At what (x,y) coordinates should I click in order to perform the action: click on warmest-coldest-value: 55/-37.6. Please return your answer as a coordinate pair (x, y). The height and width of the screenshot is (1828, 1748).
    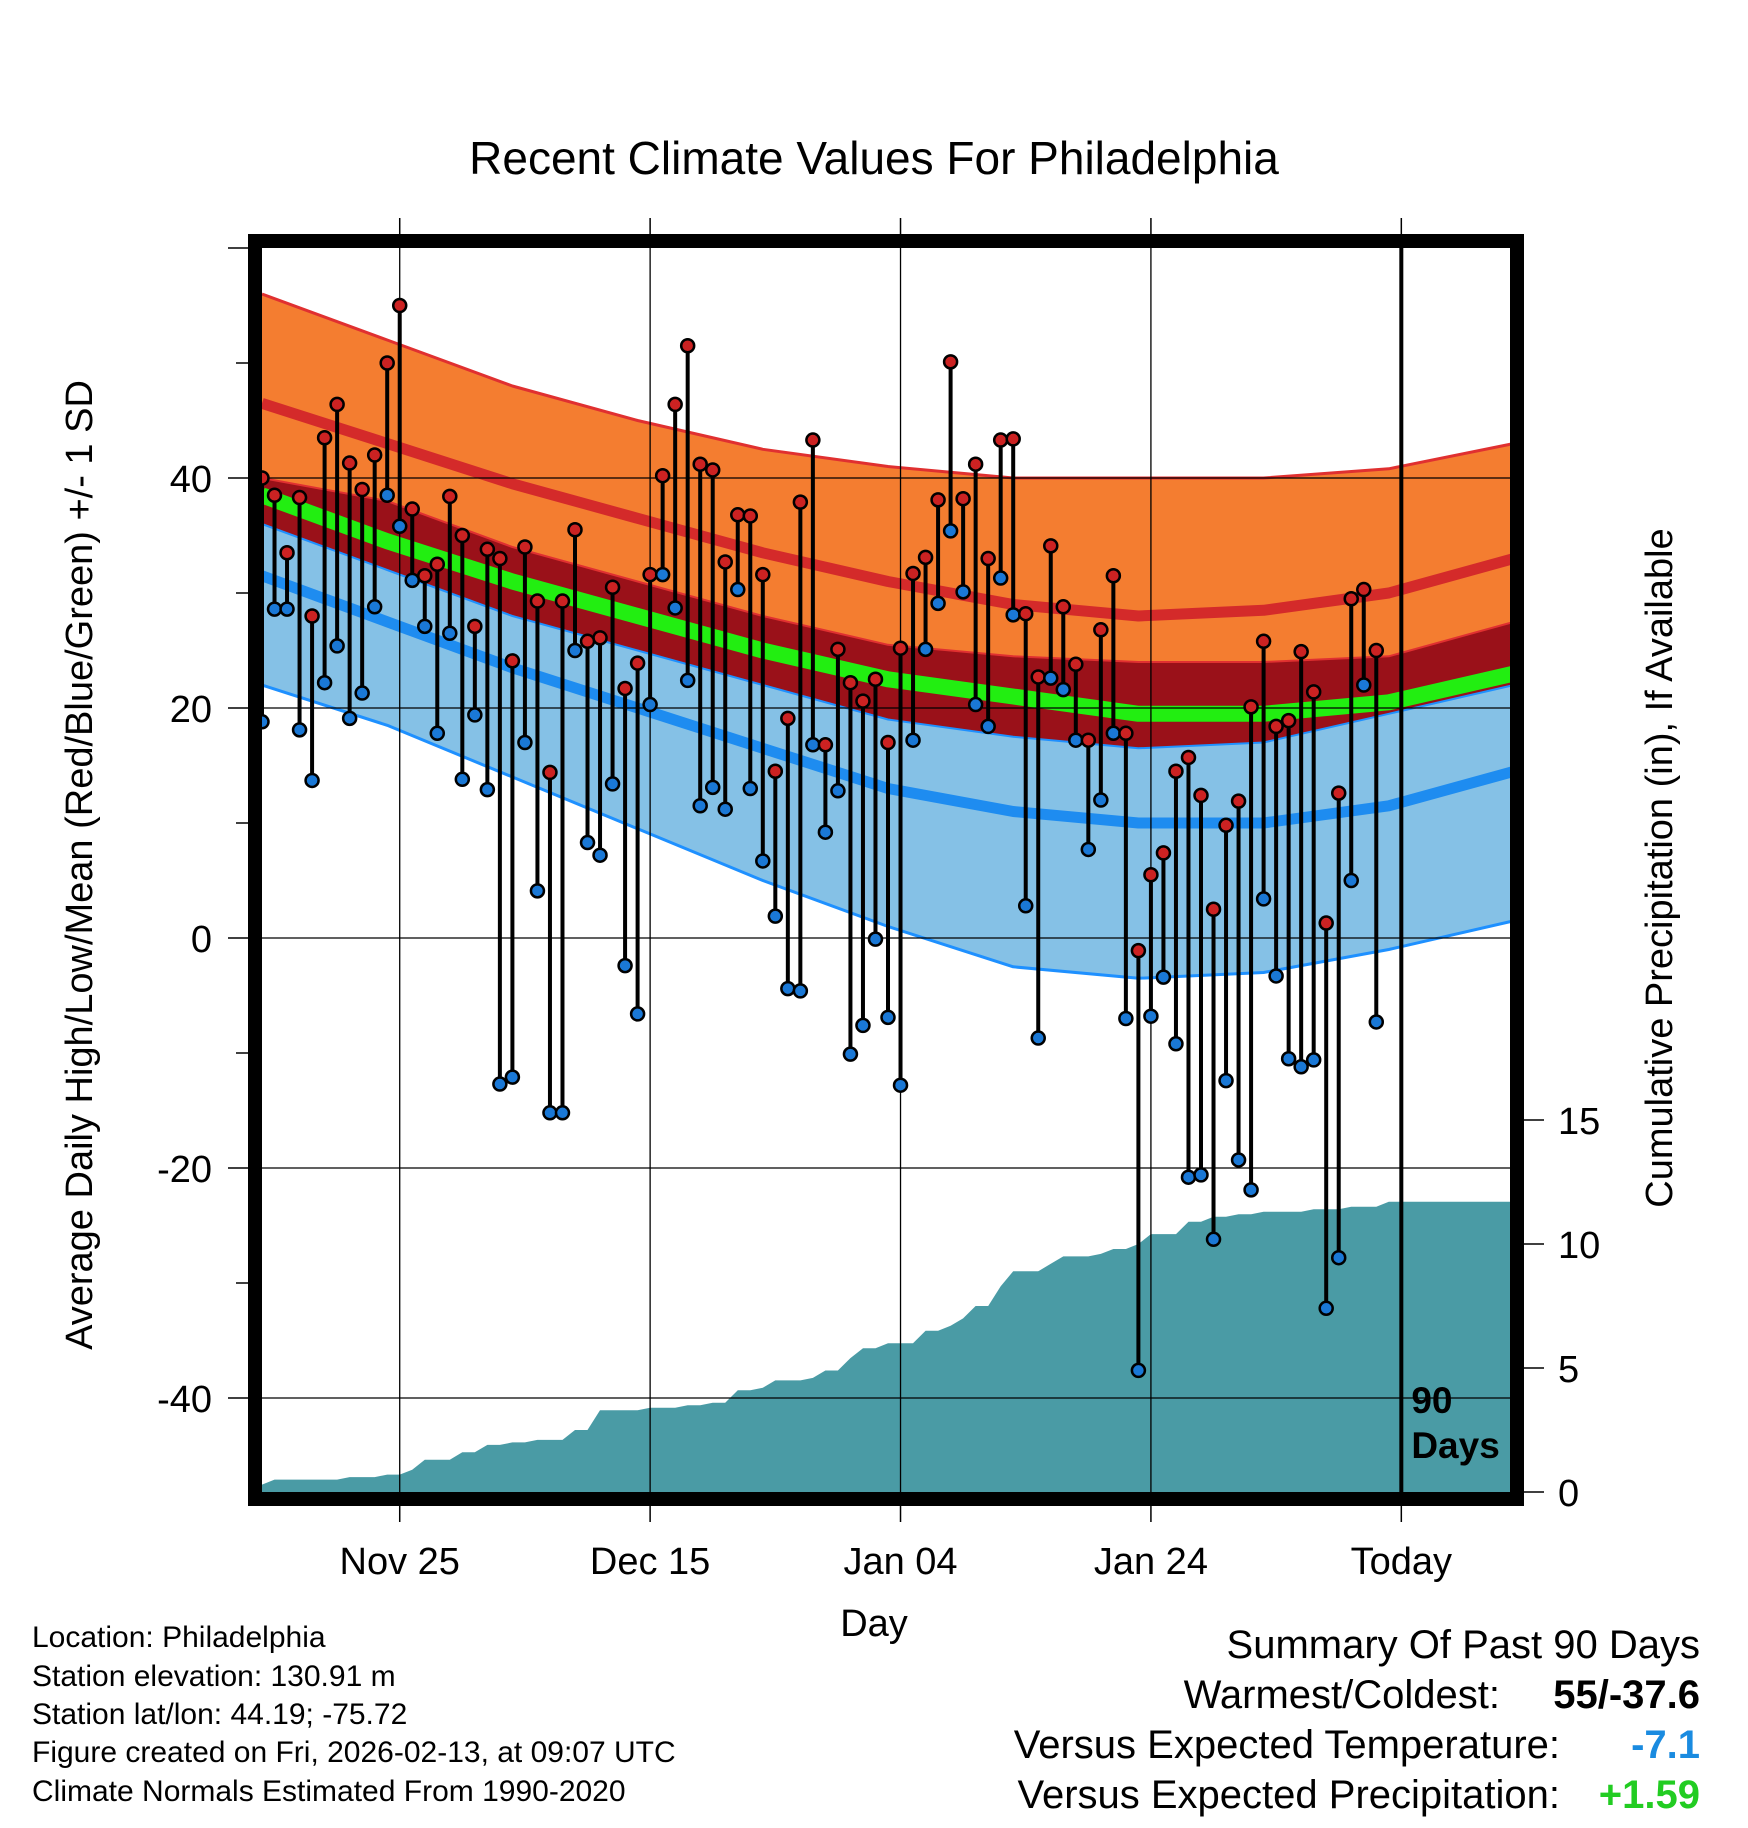
    Looking at the image, I should click on (1626, 1695).